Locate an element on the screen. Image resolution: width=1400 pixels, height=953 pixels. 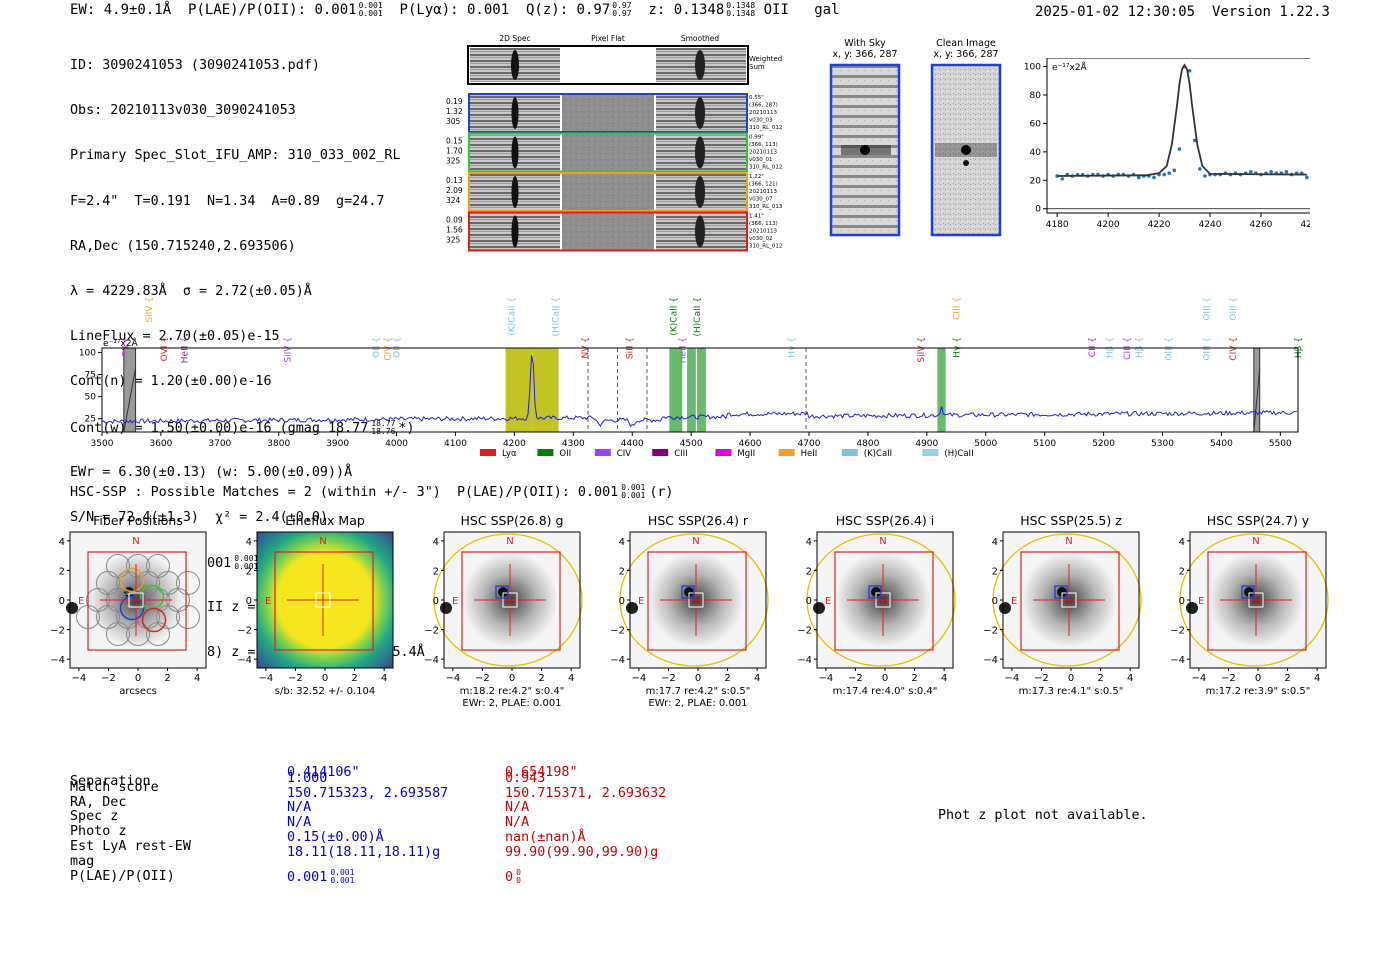
legend-label-7: (H)CaII is located at coordinates (958, 454).